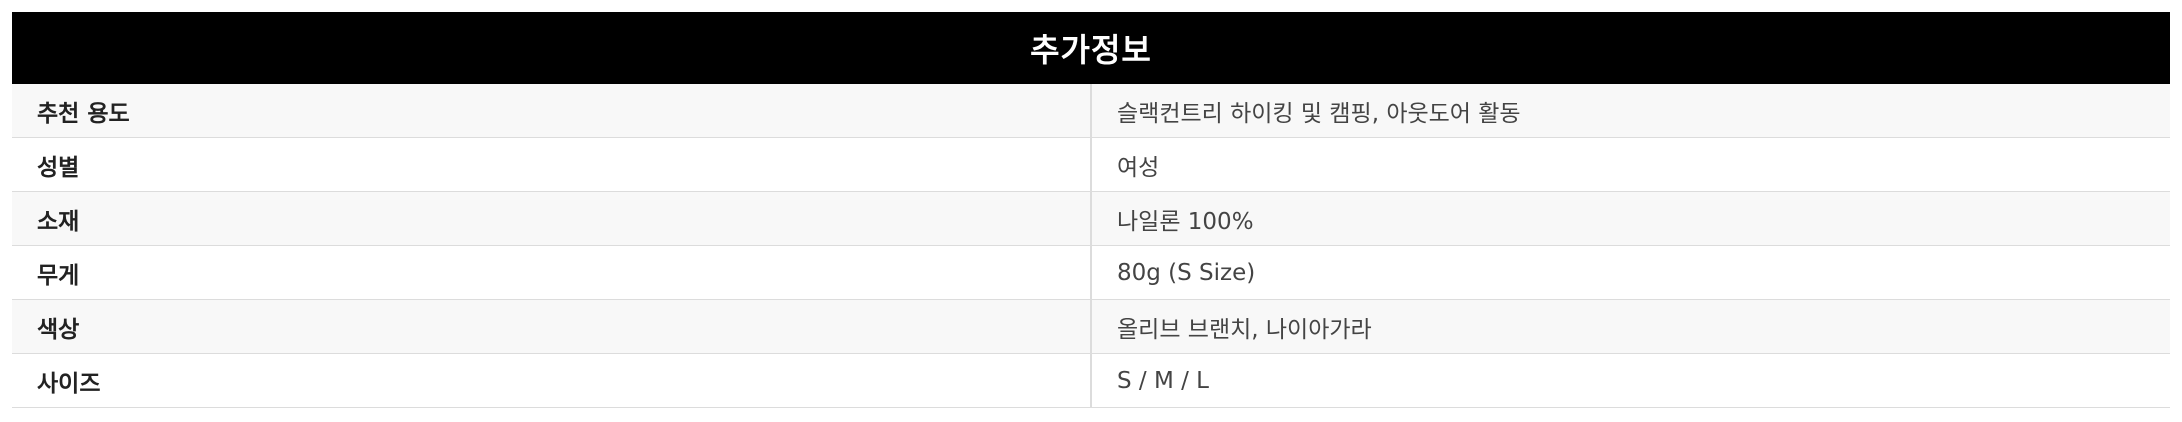 The height and width of the screenshot is (422, 2182). What do you see at coordinates (1630, 218) in the screenshot?
I see `row-value: 나일론 100%` at bounding box center [1630, 218].